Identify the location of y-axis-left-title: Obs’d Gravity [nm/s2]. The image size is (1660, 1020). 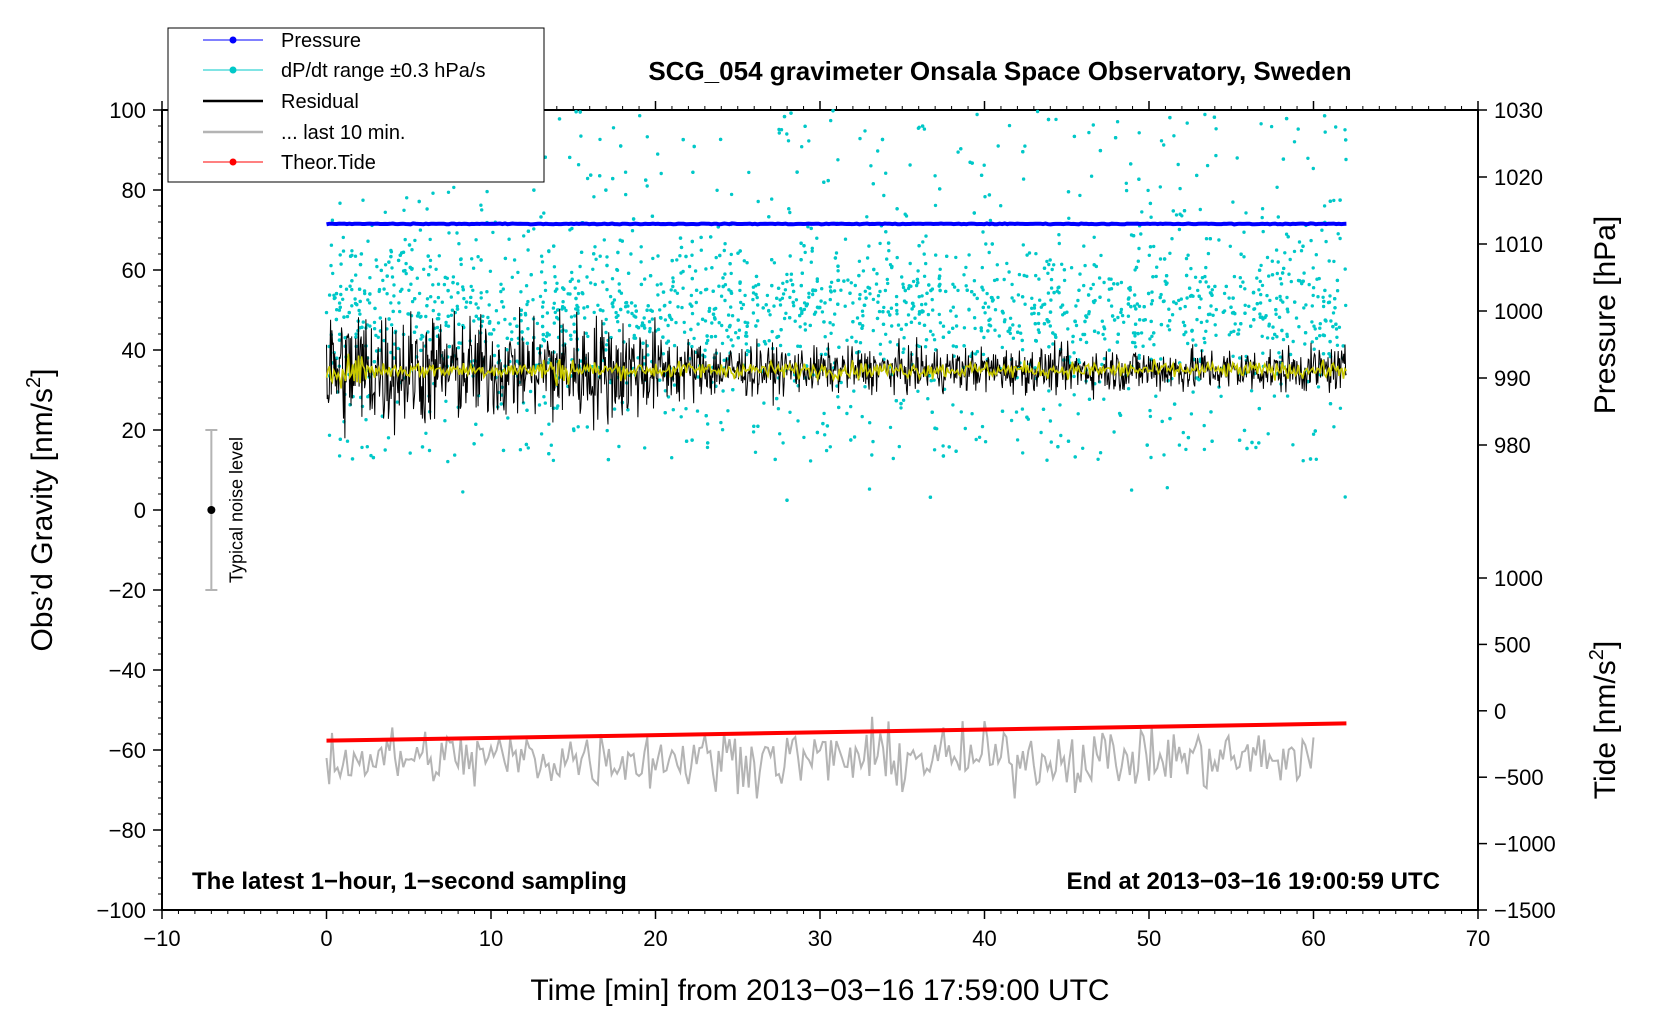
(41, 510).